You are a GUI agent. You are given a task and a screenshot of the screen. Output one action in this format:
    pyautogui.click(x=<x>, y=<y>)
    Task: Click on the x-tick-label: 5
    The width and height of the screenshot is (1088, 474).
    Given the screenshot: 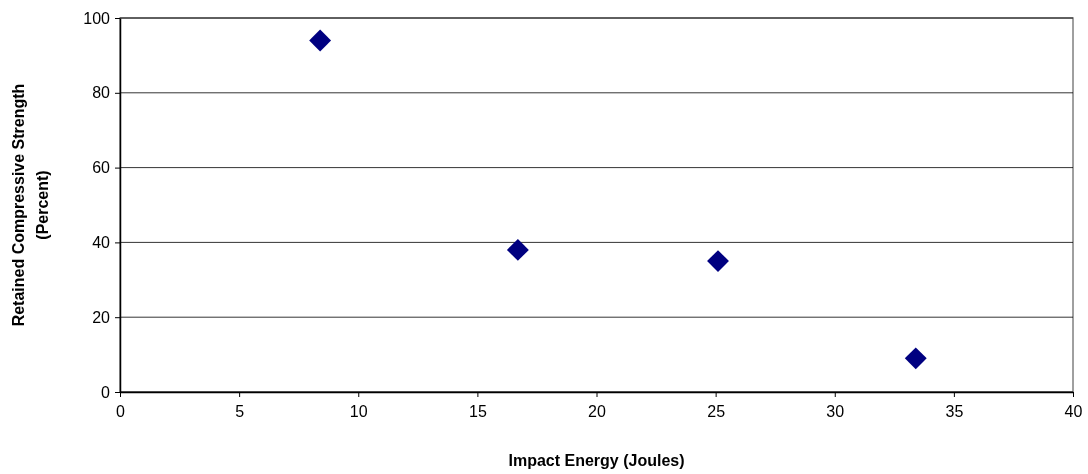 What is the action you would take?
    pyautogui.click(x=240, y=412)
    